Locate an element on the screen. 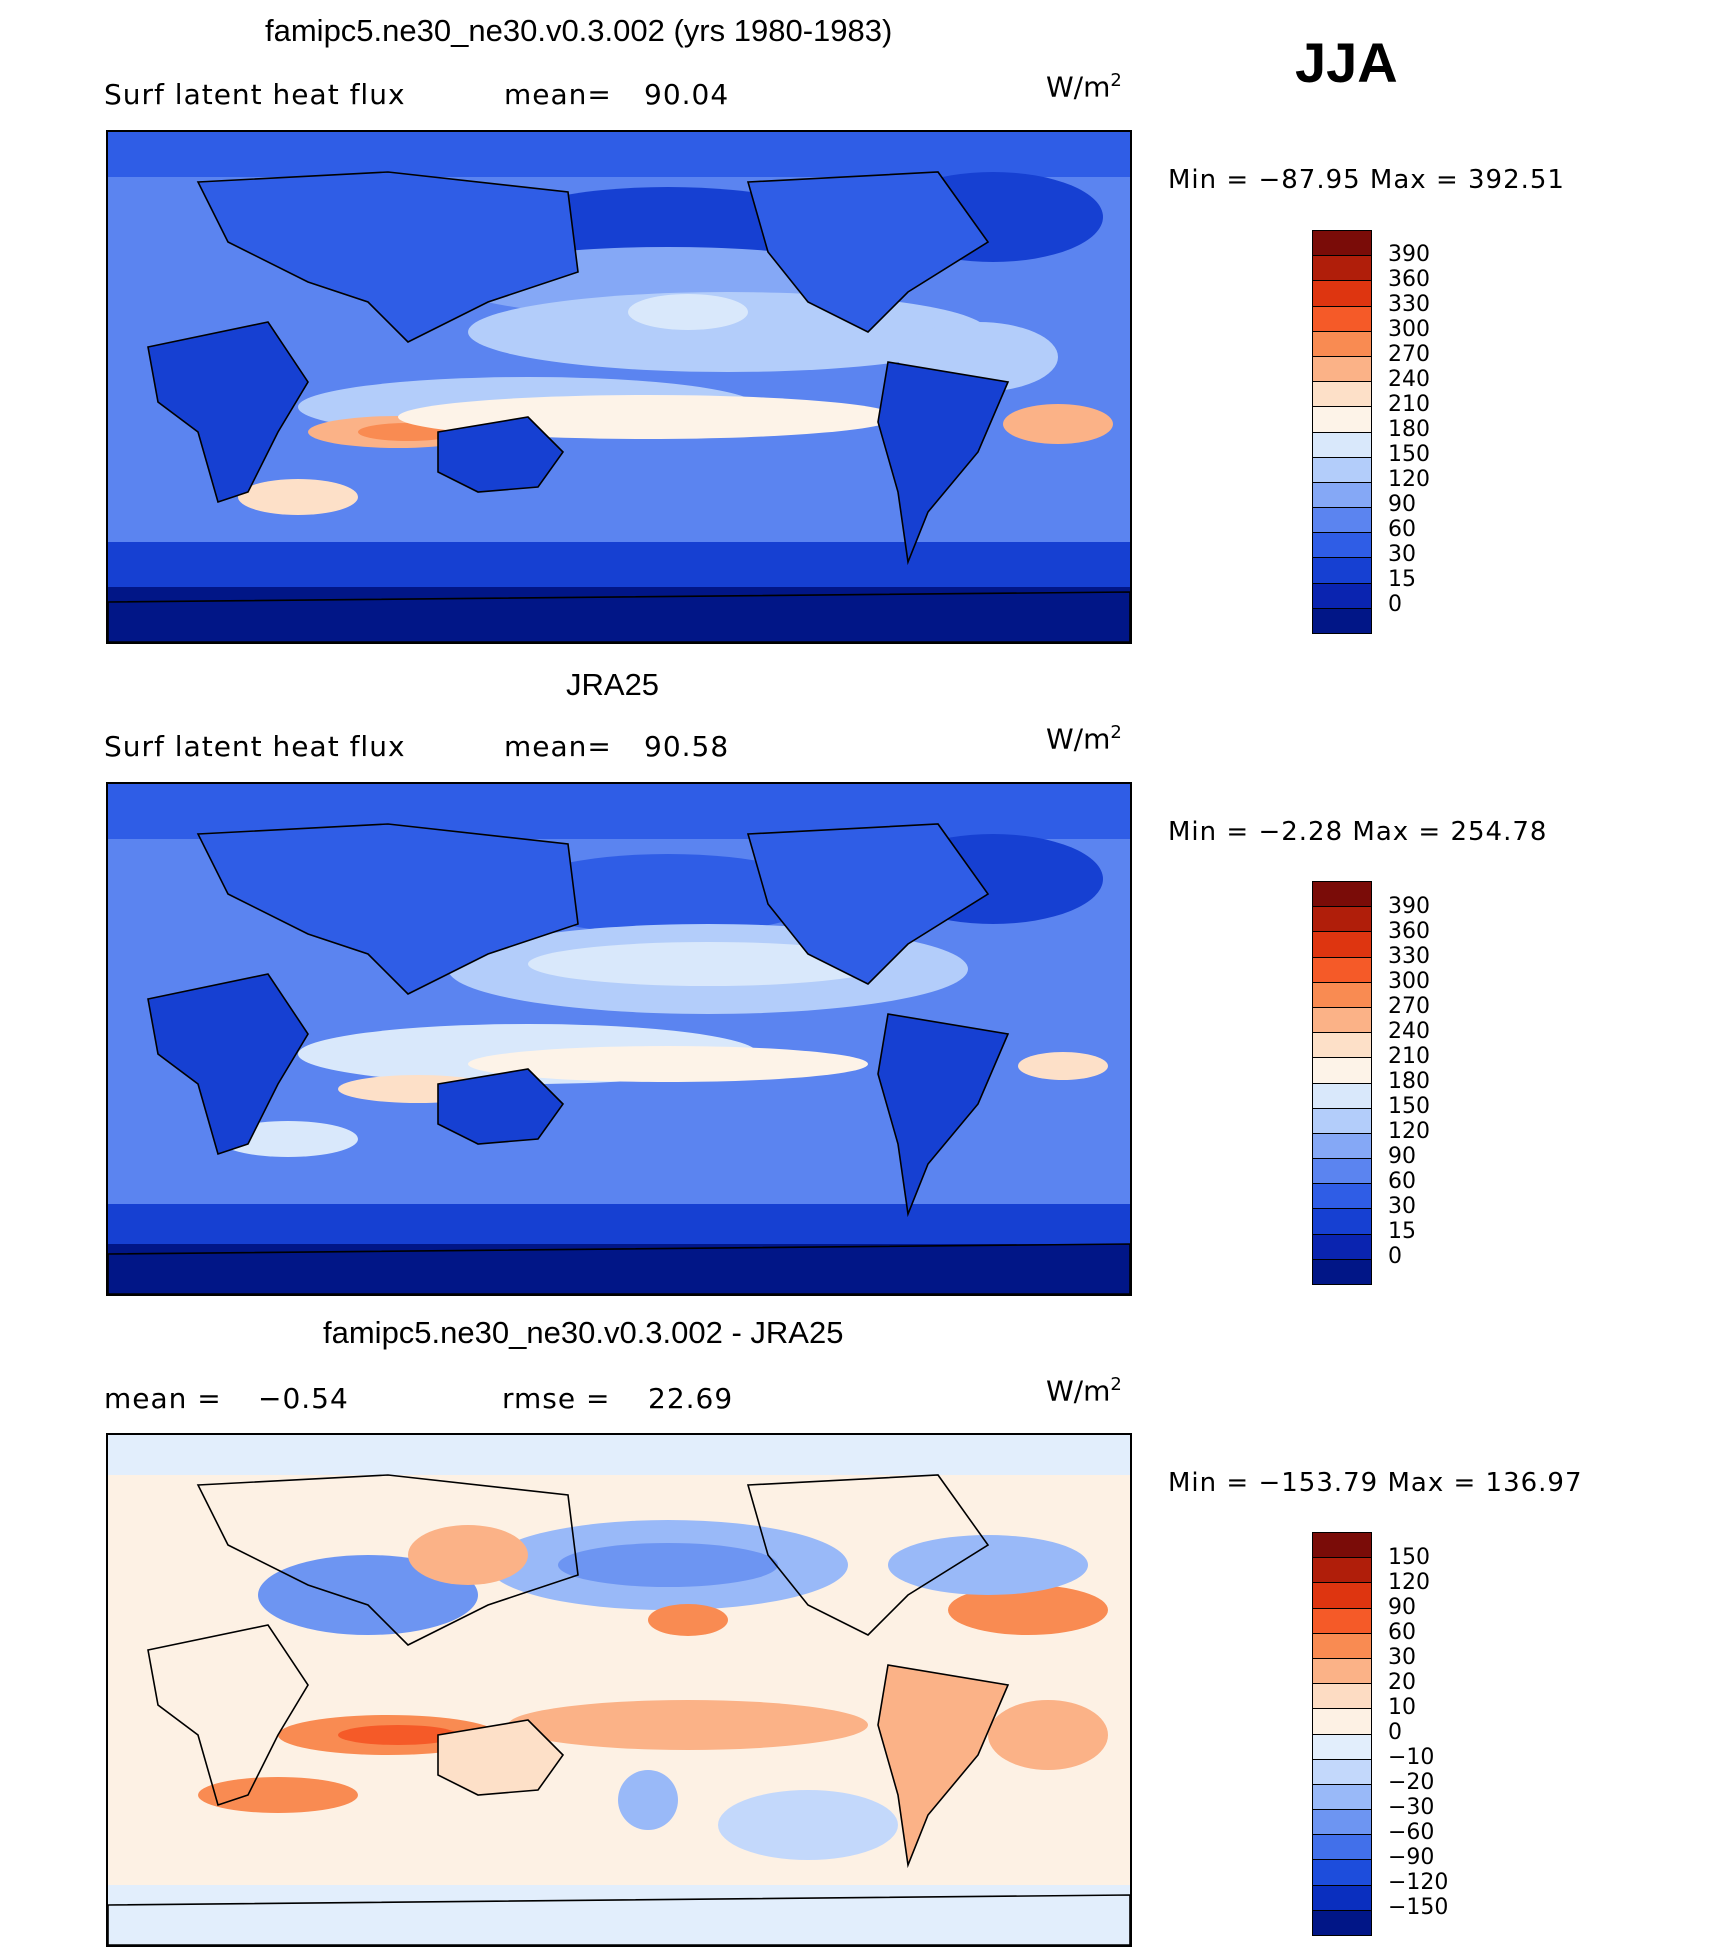  panel-1-colorbar is located at coordinates (1342, 432).